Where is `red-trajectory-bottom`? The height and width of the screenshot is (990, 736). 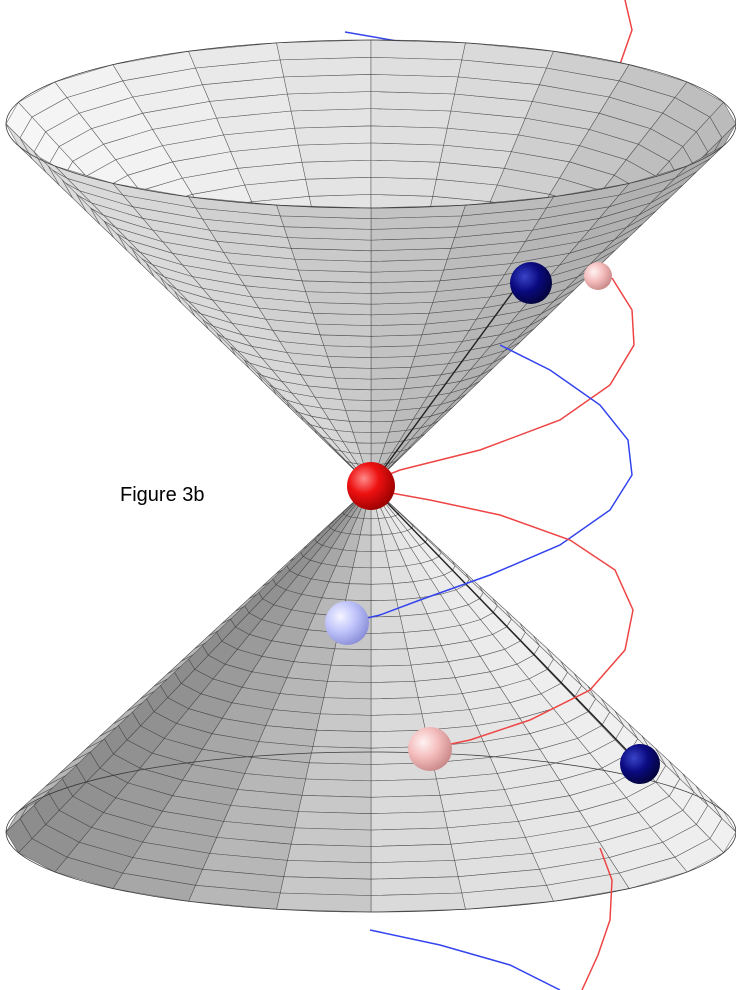
red-trajectory-bottom is located at coordinates (597, 918).